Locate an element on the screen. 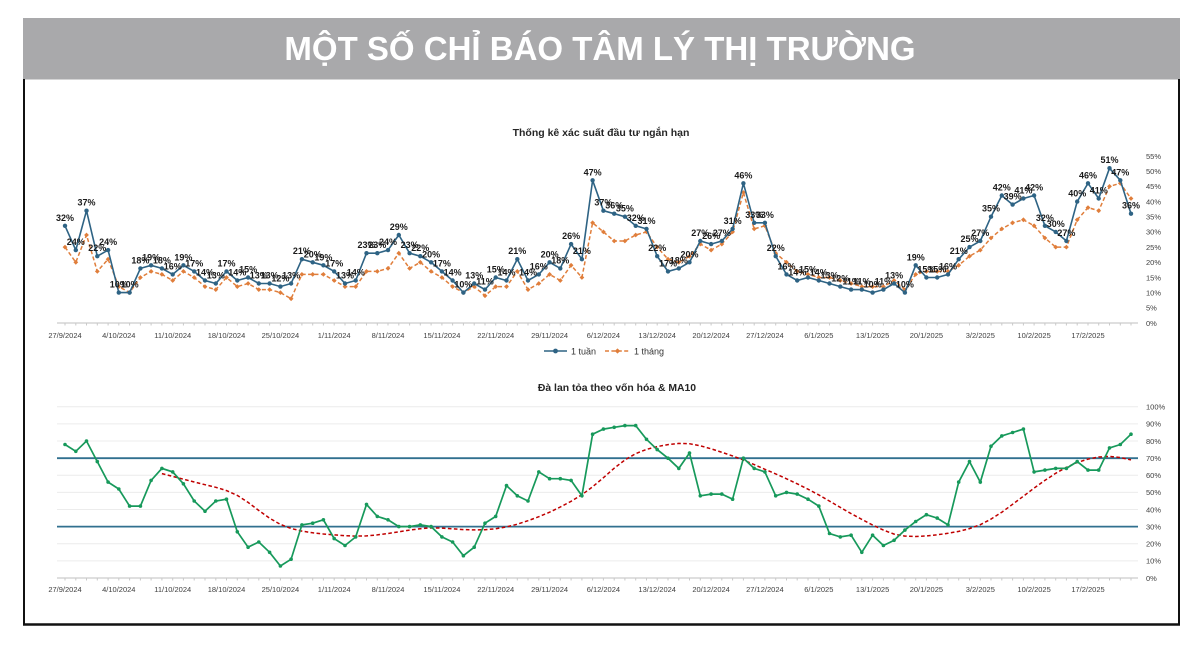 This screenshot has width=1200, height=655. svg-text: 3/2/2025 is located at coordinates (980, 589).